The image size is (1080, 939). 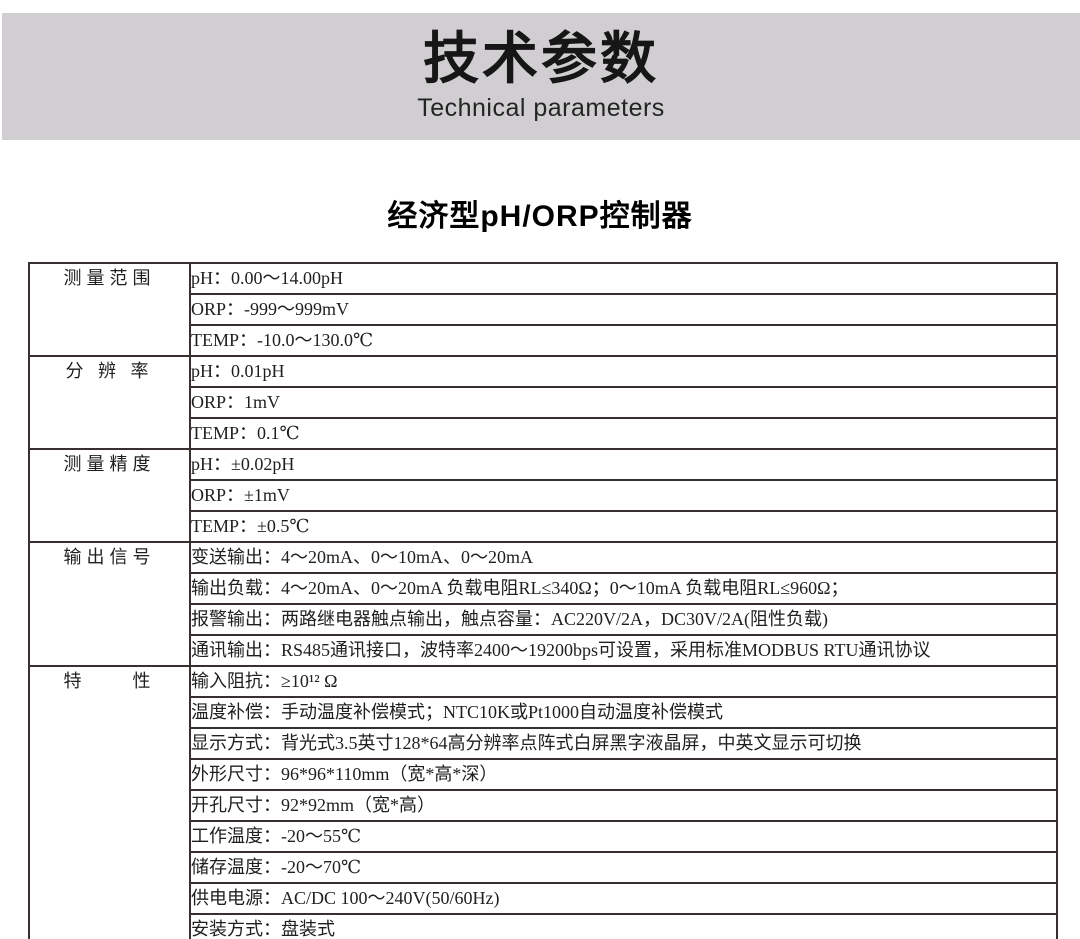 I want to click on table-row: TEMP：0.1℃, so click(x=543, y=433).